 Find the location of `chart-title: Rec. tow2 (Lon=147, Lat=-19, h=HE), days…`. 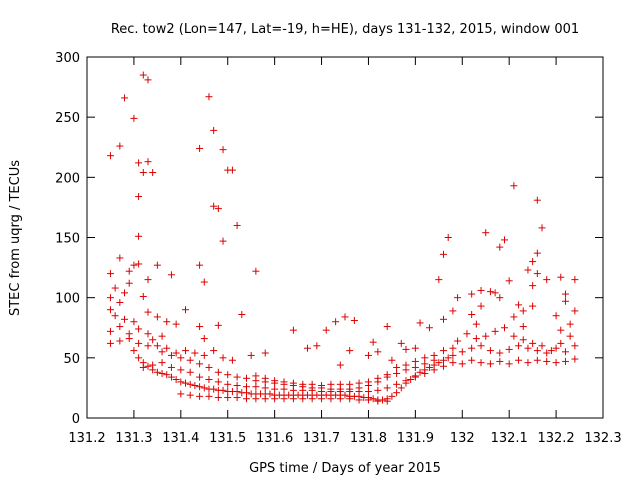

chart-title: Rec. tow2 (Lon=147, Lat=-19, h=HE), days… is located at coordinates (345, 29).